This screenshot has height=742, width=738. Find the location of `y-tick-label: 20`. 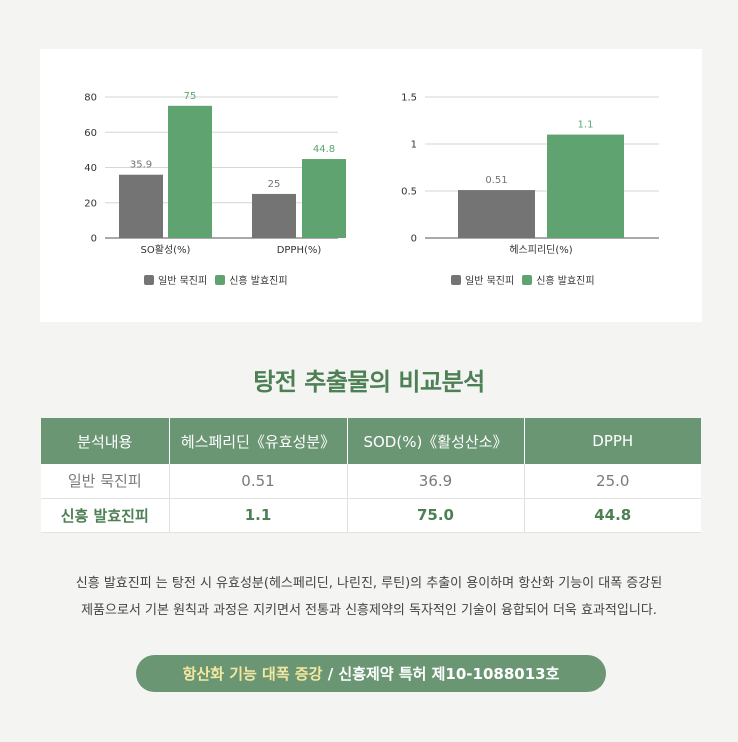

y-tick-label: 20 is located at coordinates (90, 203).